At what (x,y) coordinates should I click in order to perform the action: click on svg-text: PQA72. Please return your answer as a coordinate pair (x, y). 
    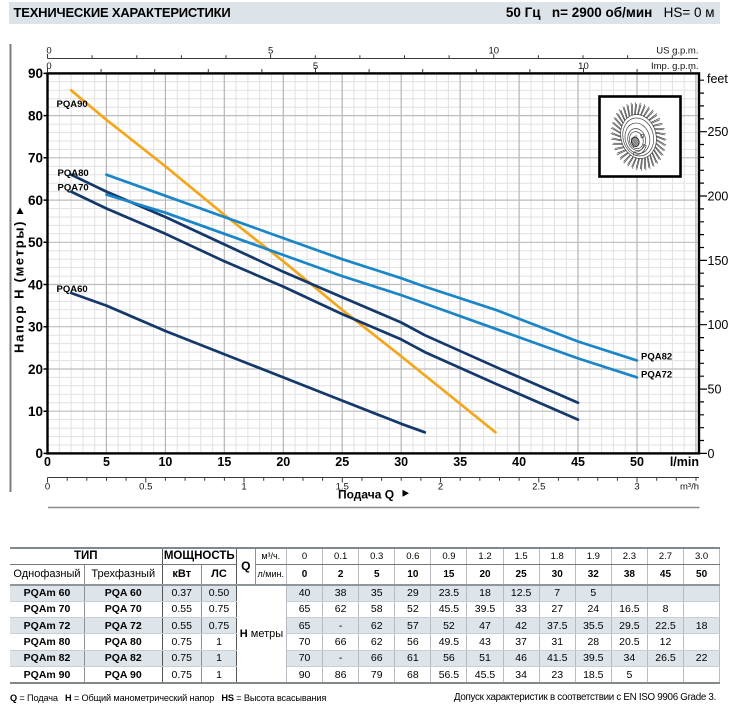
    Looking at the image, I should click on (656, 375).